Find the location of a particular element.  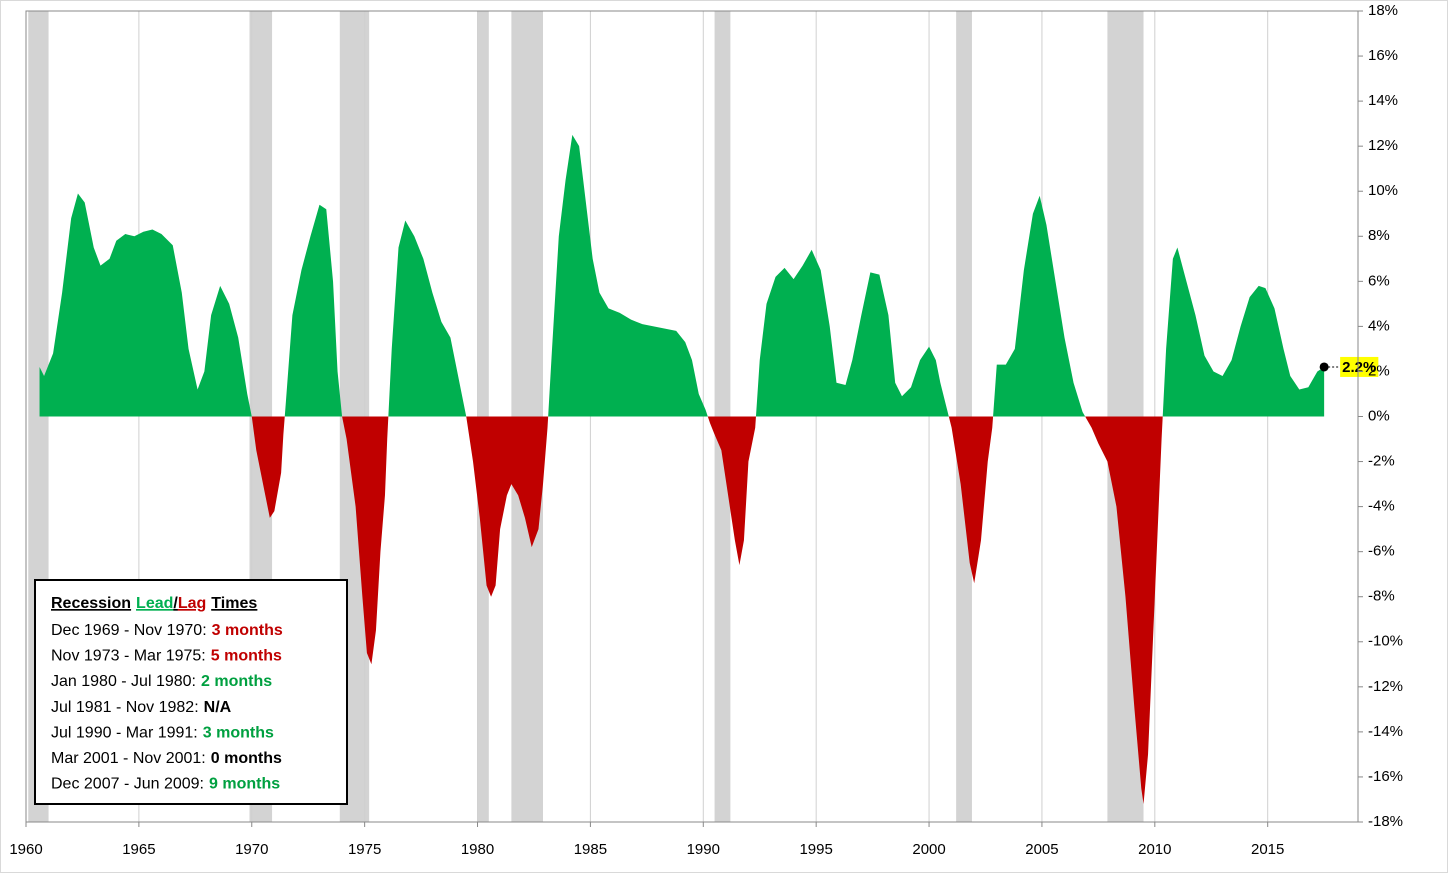

legend-lead: 5 months is located at coordinates (246, 656).